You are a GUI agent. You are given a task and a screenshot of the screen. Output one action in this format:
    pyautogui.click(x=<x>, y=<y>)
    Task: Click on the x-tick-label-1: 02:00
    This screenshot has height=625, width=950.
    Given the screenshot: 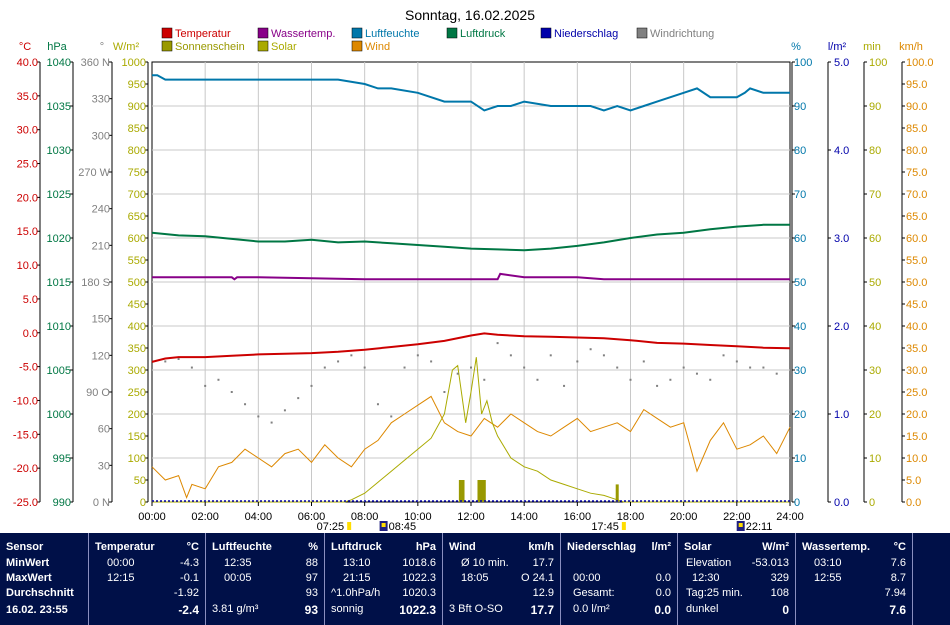 What is the action you would take?
    pyautogui.click(x=205, y=517)
    